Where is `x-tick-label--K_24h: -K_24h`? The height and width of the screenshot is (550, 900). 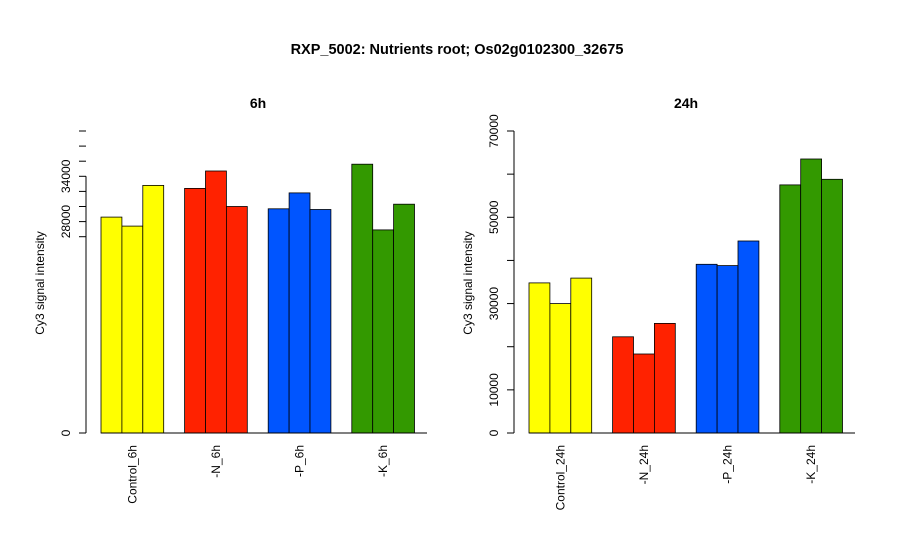 x-tick-label--K_24h: -K_24h is located at coordinates (811, 464).